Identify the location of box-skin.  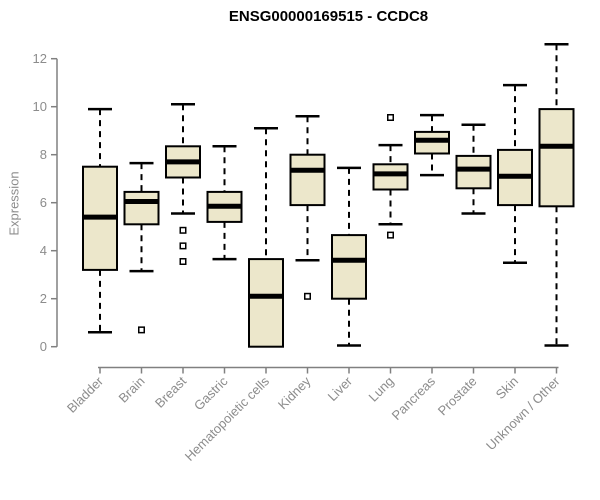
(515, 173).